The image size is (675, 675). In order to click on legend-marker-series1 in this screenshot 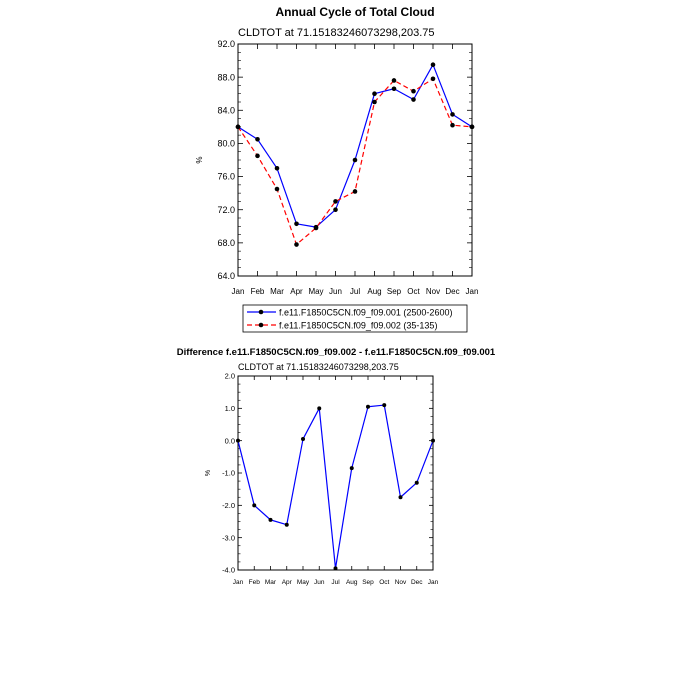, I will do `click(261, 312)`.